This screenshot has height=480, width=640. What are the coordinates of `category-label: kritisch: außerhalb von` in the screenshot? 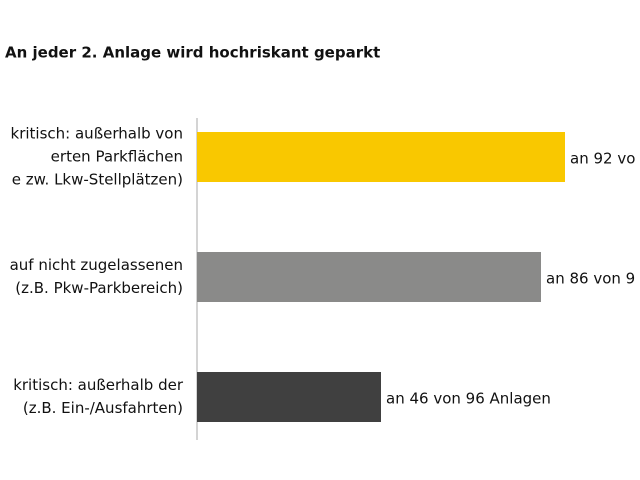 It's located at (97, 134).